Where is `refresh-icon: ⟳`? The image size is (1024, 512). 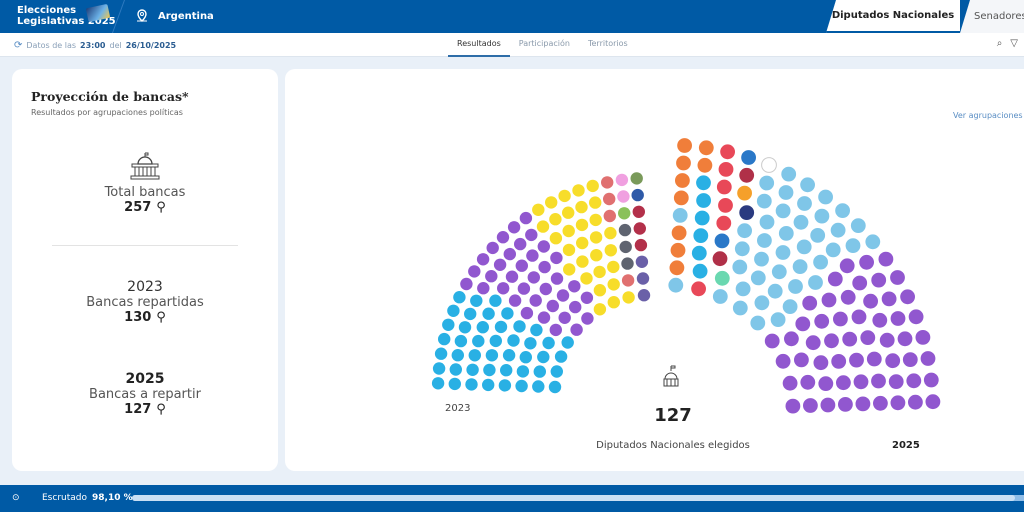 refresh-icon: ⟳ is located at coordinates (18, 45).